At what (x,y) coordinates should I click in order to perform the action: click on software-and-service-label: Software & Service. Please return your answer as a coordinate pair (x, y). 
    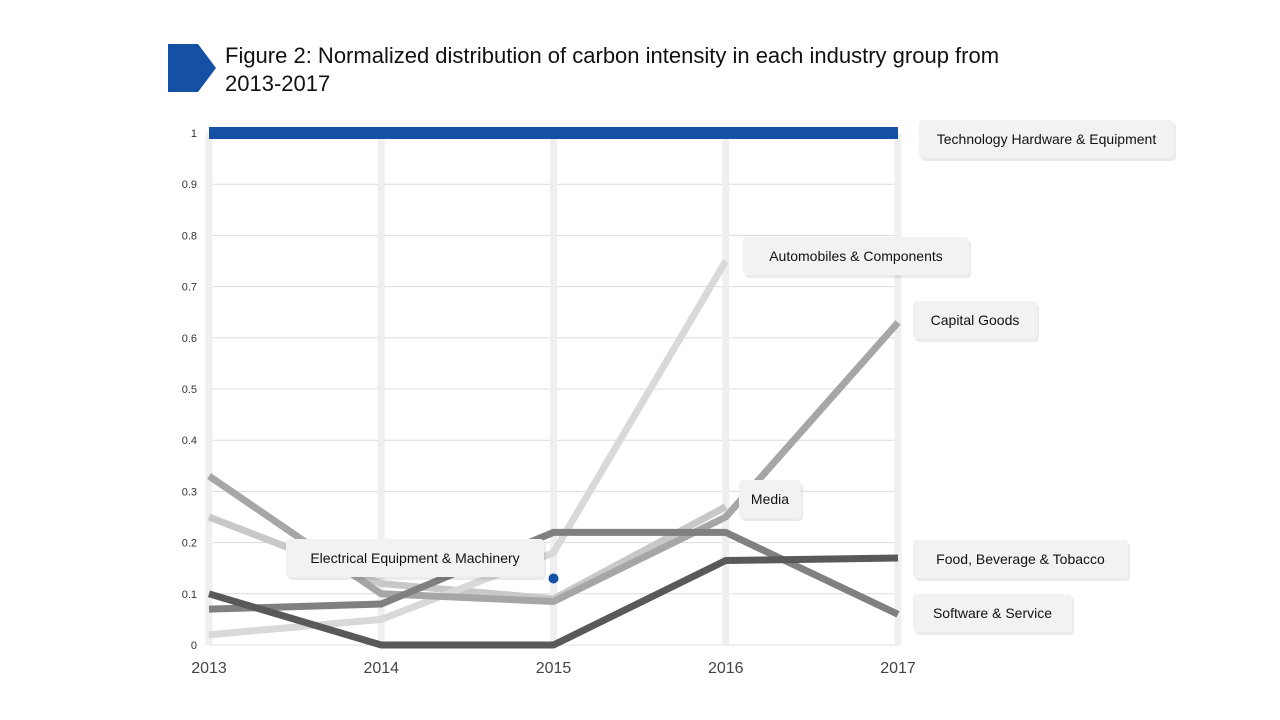
    Looking at the image, I should click on (992, 613).